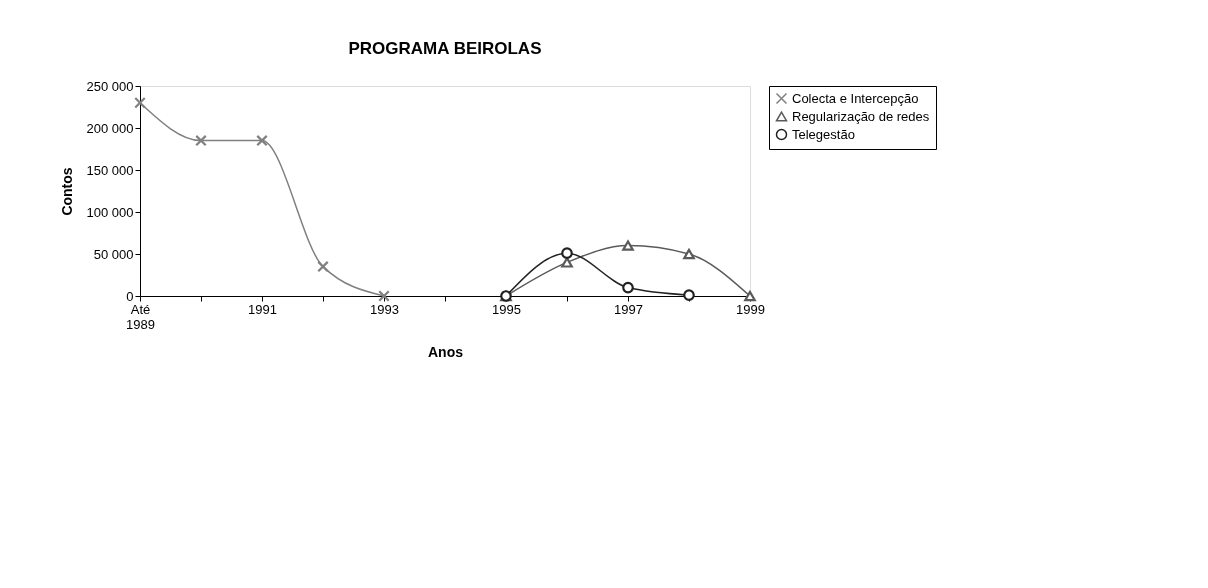  I want to click on y-tick-label: 100 000, so click(110, 212).